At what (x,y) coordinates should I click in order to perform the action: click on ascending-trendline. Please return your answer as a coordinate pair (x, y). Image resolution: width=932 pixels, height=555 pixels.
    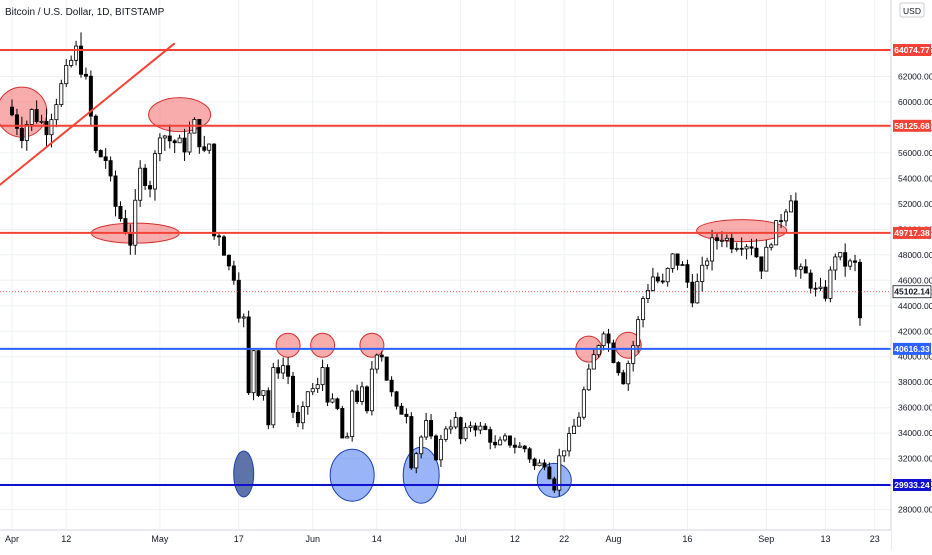
    Looking at the image, I should click on (88, 114).